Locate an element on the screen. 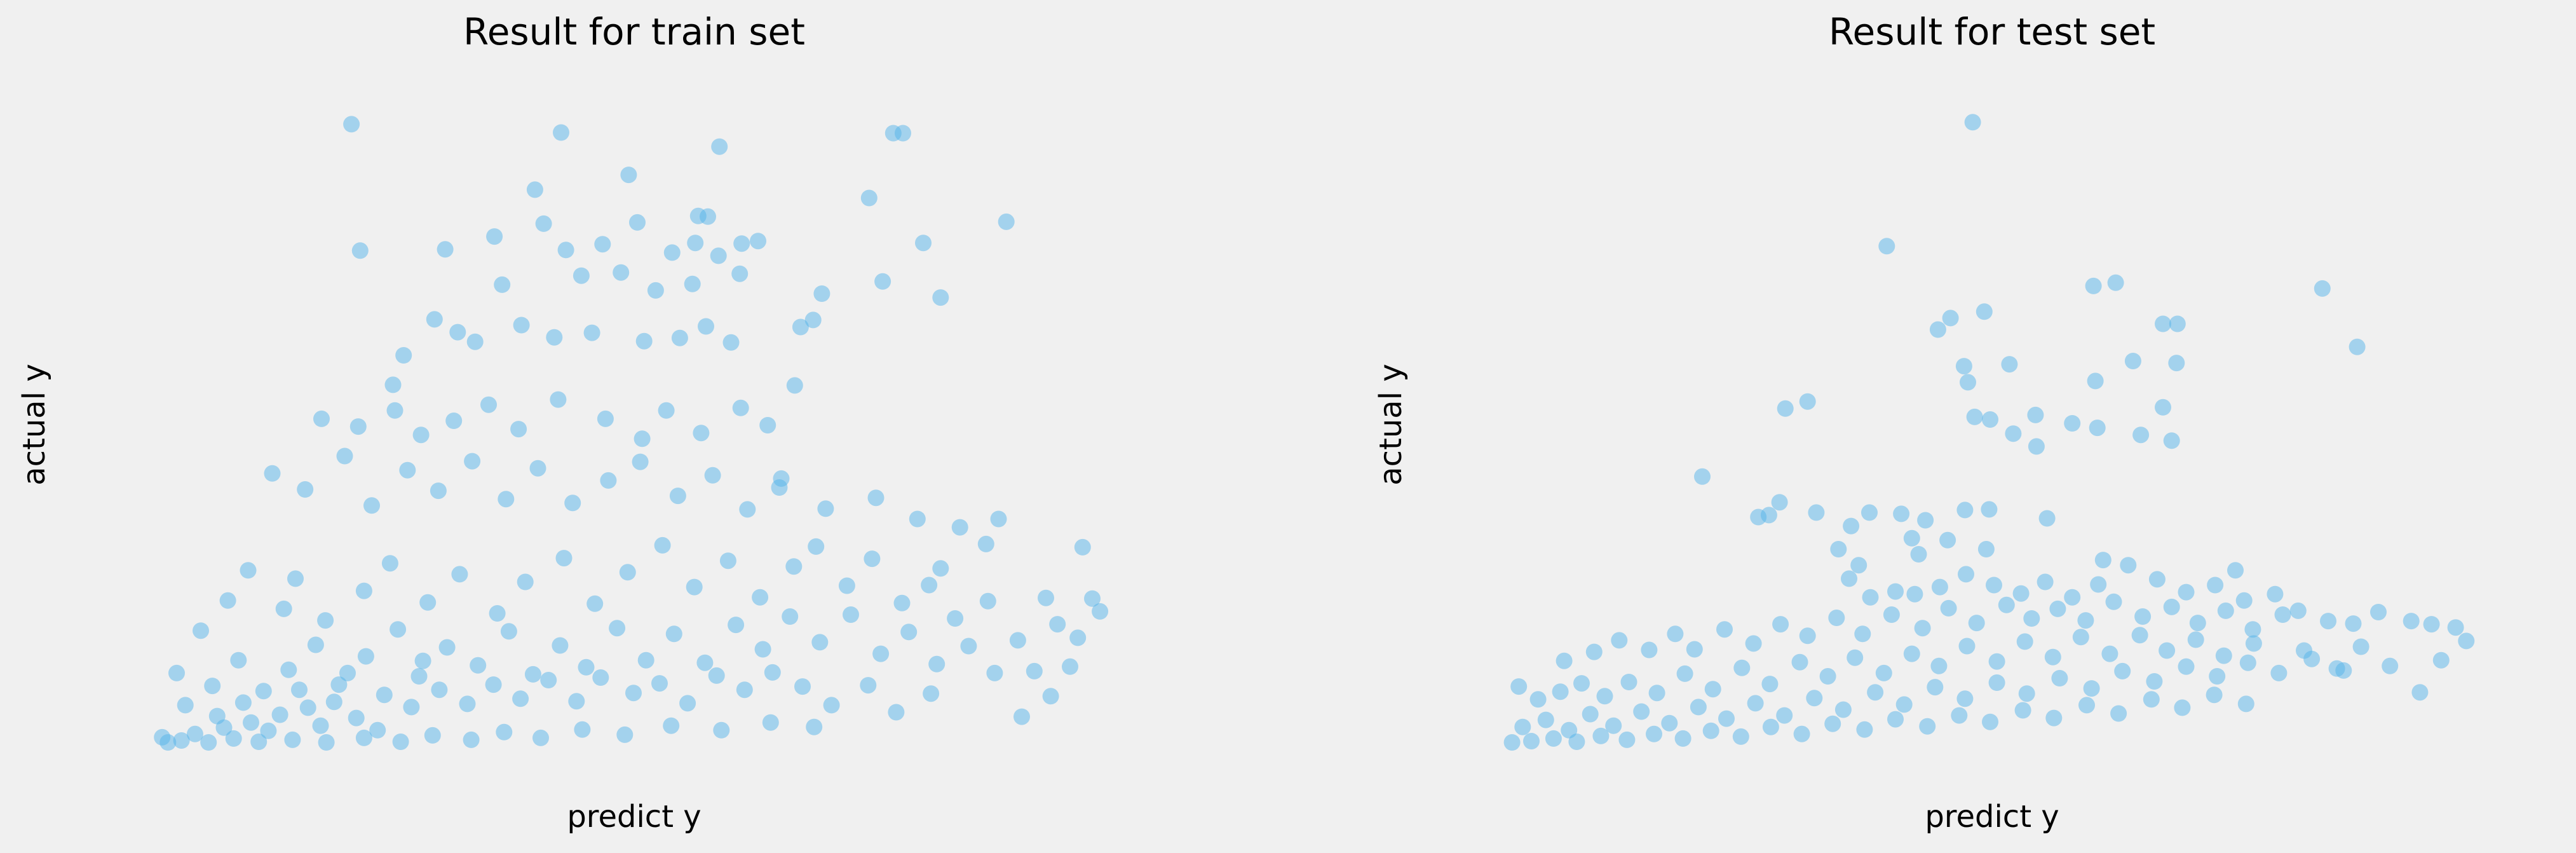  train-chart-ylabel: actual y is located at coordinates (34, 424).